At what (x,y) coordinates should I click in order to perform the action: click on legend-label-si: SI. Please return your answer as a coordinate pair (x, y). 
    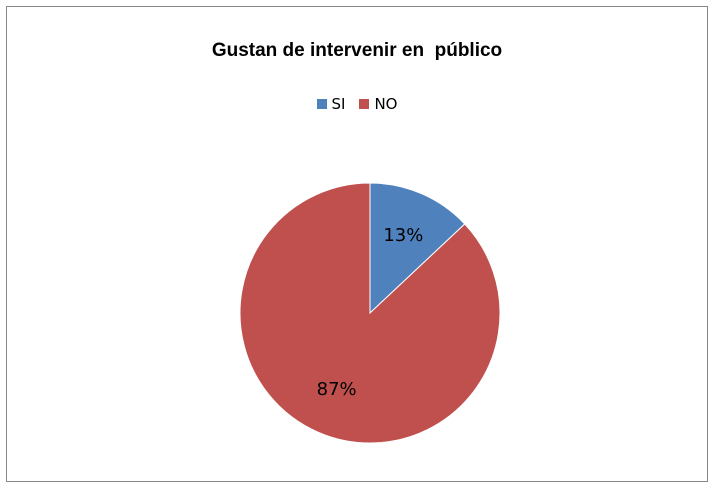
    Looking at the image, I should click on (338, 104).